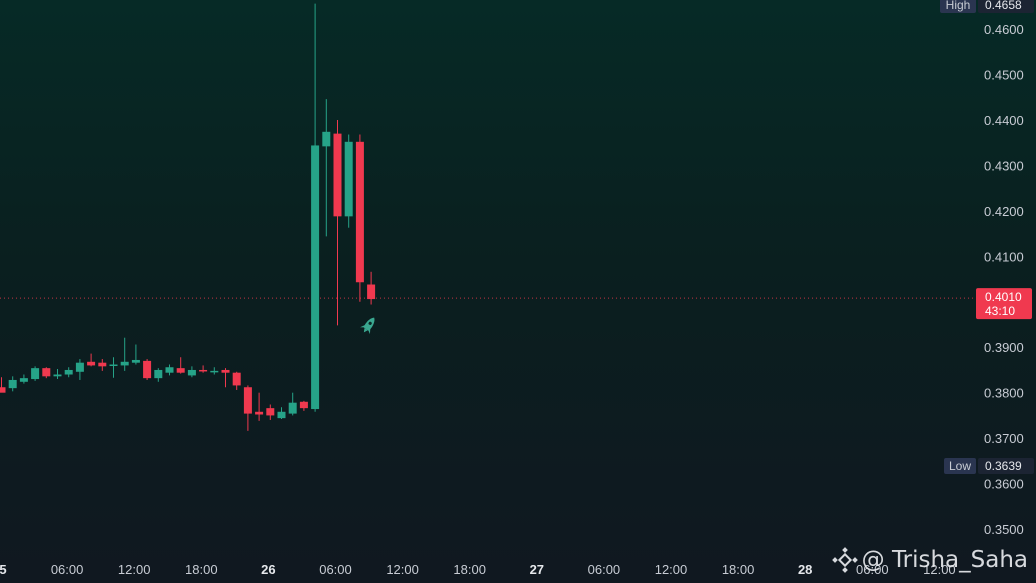 Image resolution: width=1036 pixels, height=583 pixels. Describe the element at coordinates (1004, 74) in the screenshot. I see `y-tick-label: 0.4500` at that location.